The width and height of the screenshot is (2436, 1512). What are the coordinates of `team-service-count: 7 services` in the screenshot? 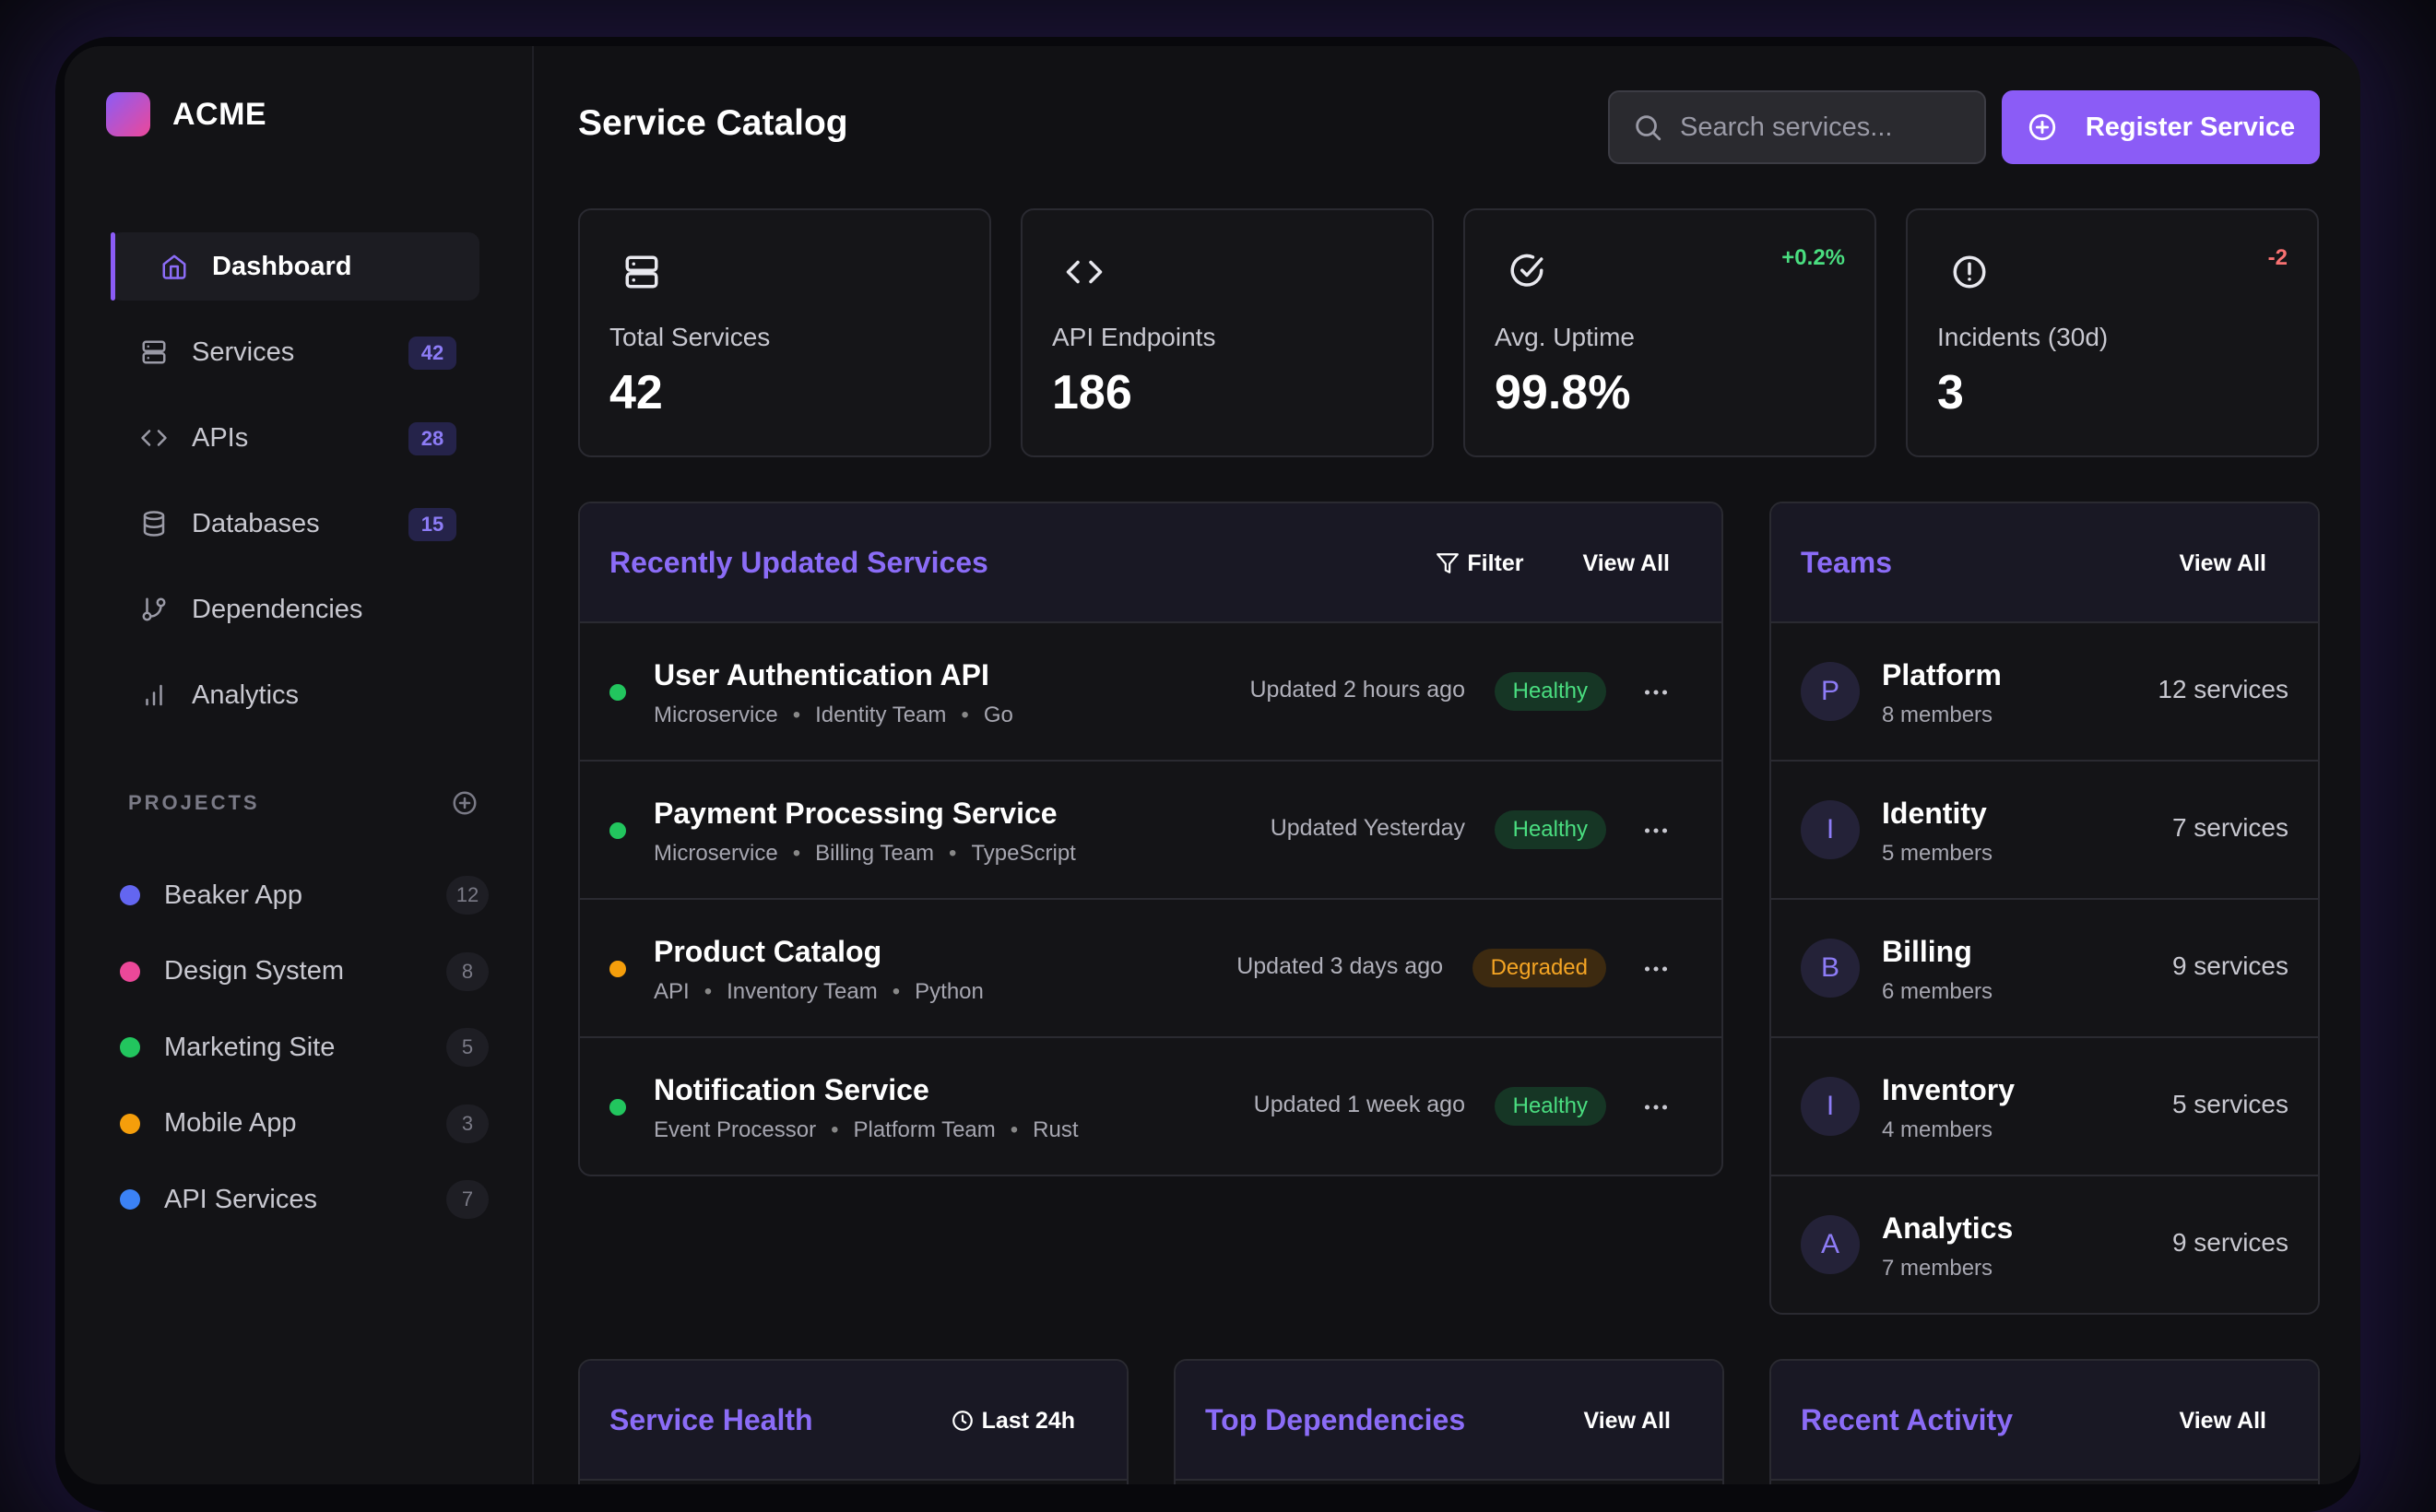 It's located at (2229, 828).